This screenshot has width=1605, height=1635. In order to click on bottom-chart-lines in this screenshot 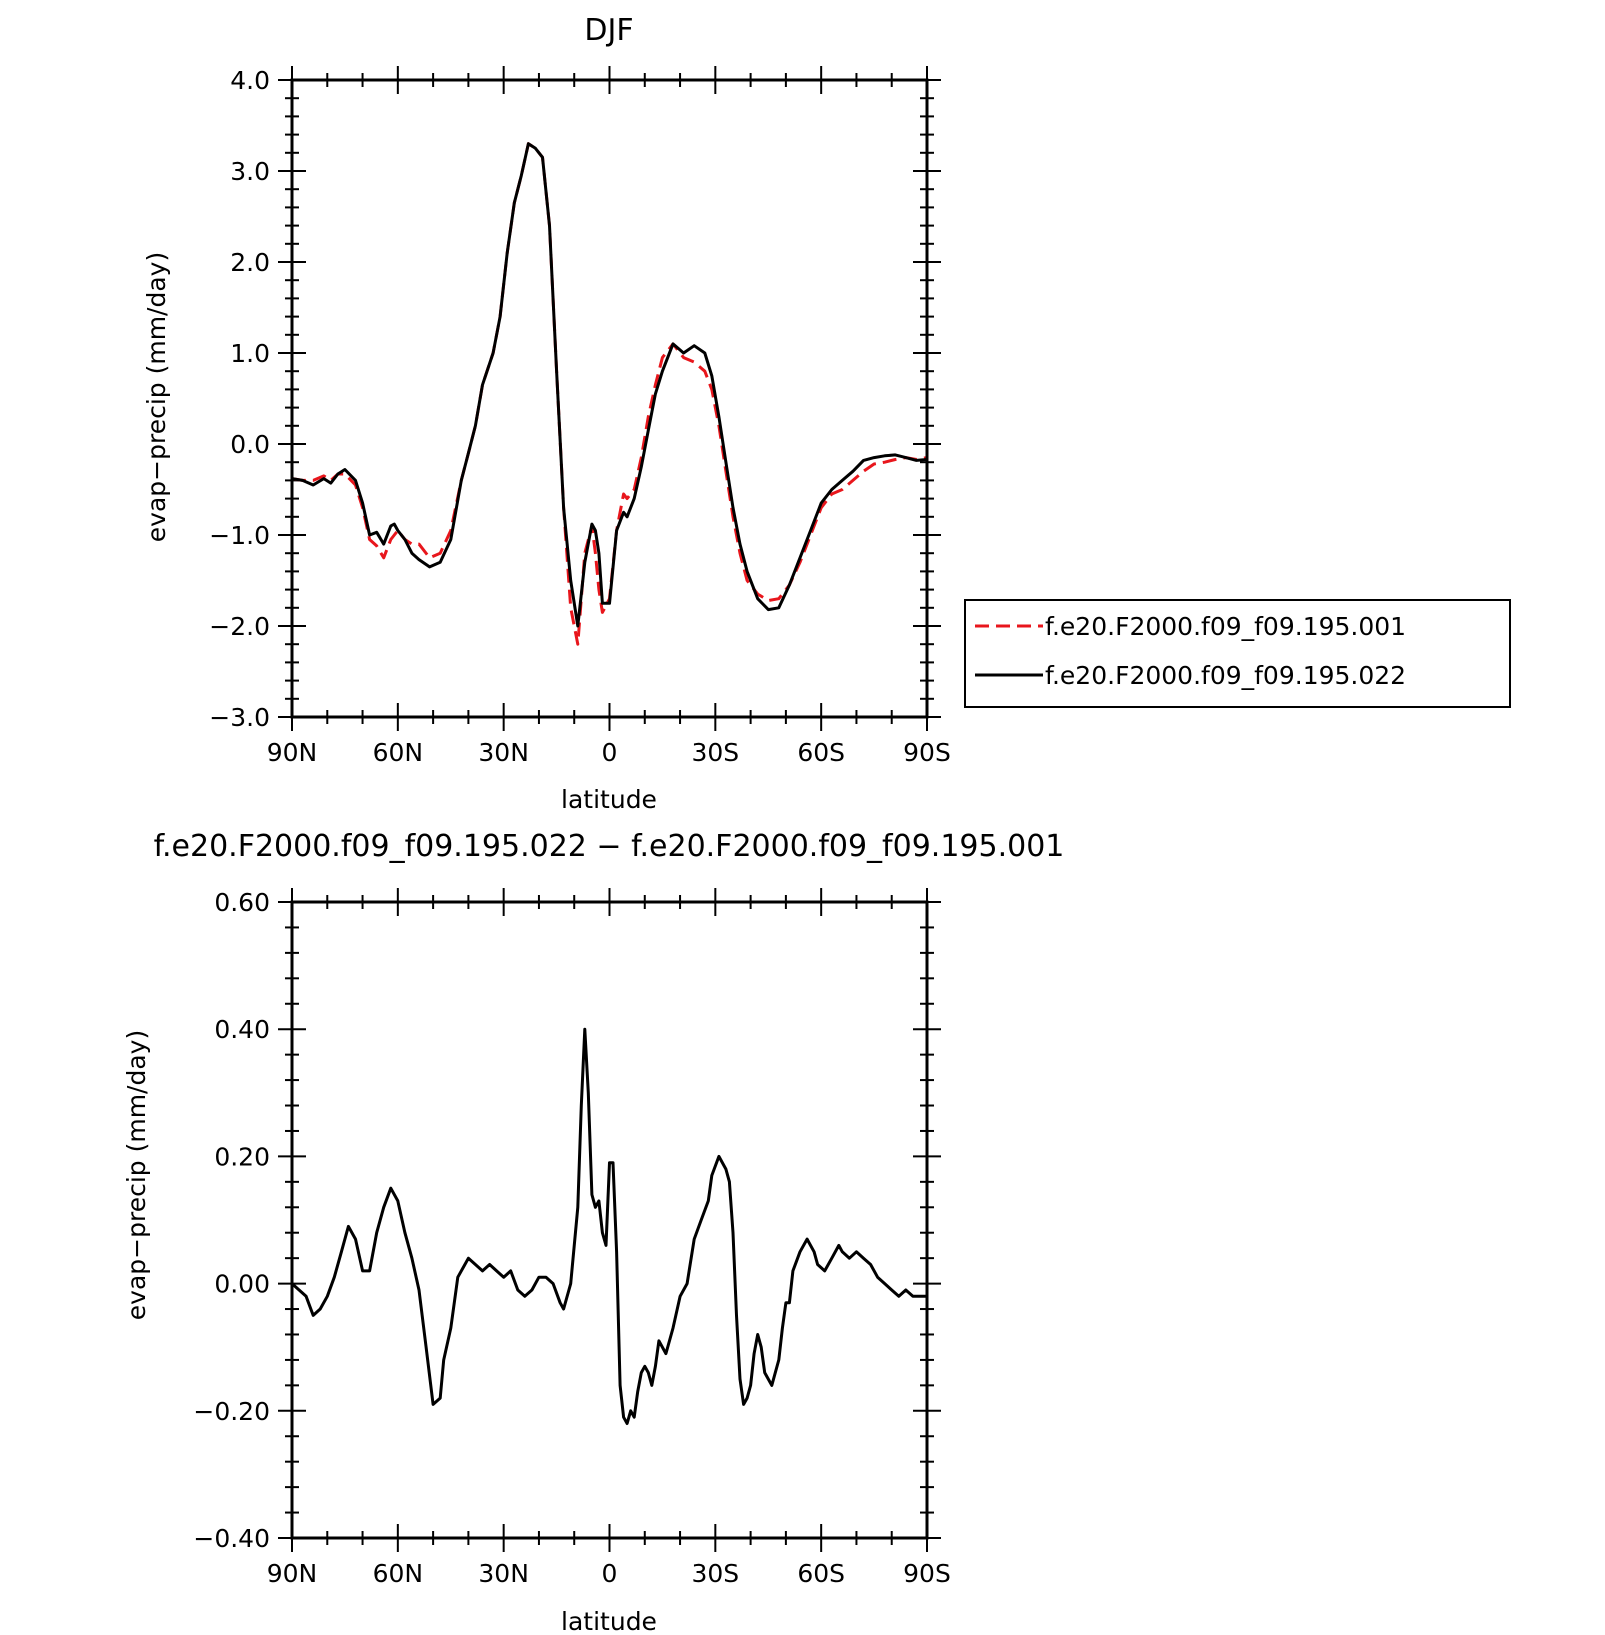, I will do `click(608, 1226)`.